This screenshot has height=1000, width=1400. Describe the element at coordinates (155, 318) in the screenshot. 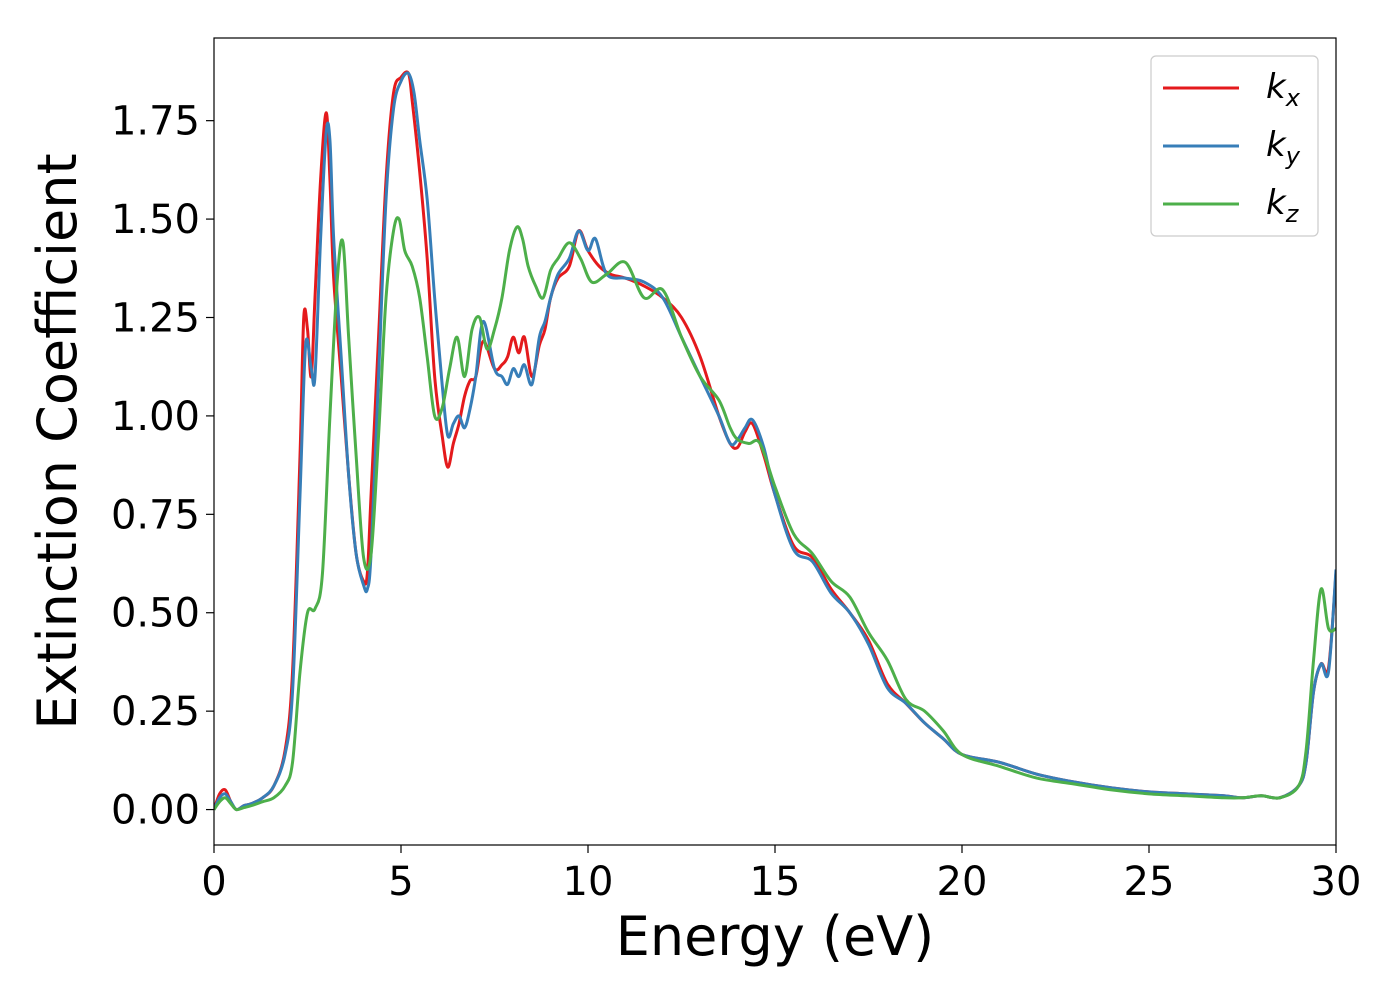

I see `y-tick-label: 1.25` at that location.